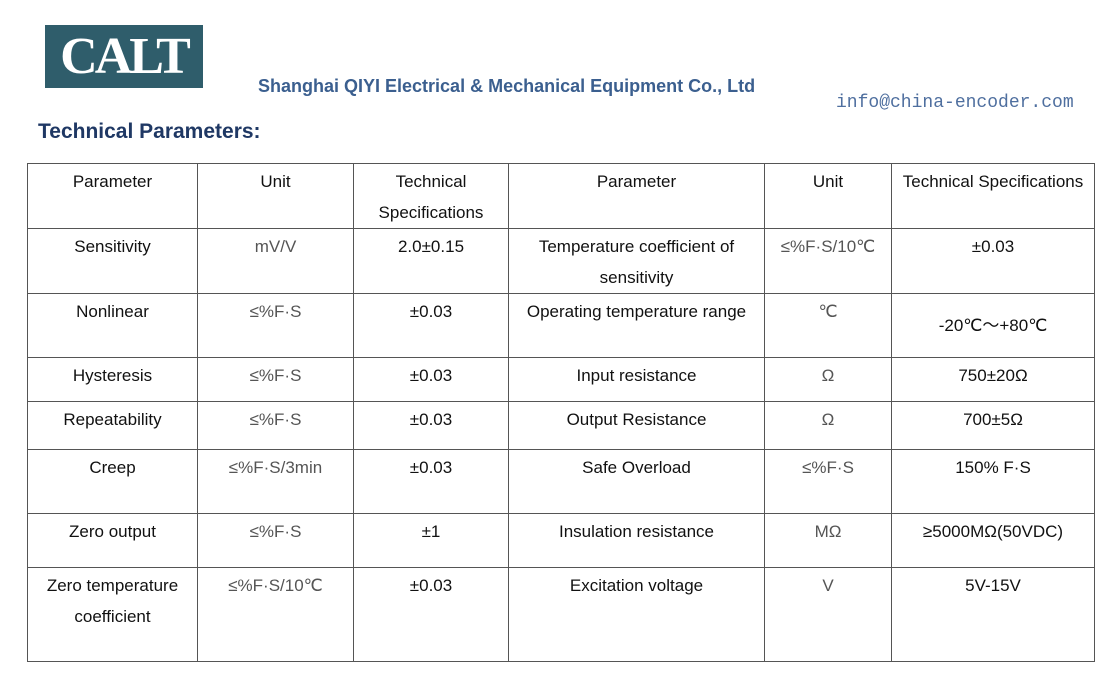 This screenshot has height=687, width=1106. What do you see at coordinates (112, 325) in the screenshot?
I see `table-cell: Nonlinear` at bounding box center [112, 325].